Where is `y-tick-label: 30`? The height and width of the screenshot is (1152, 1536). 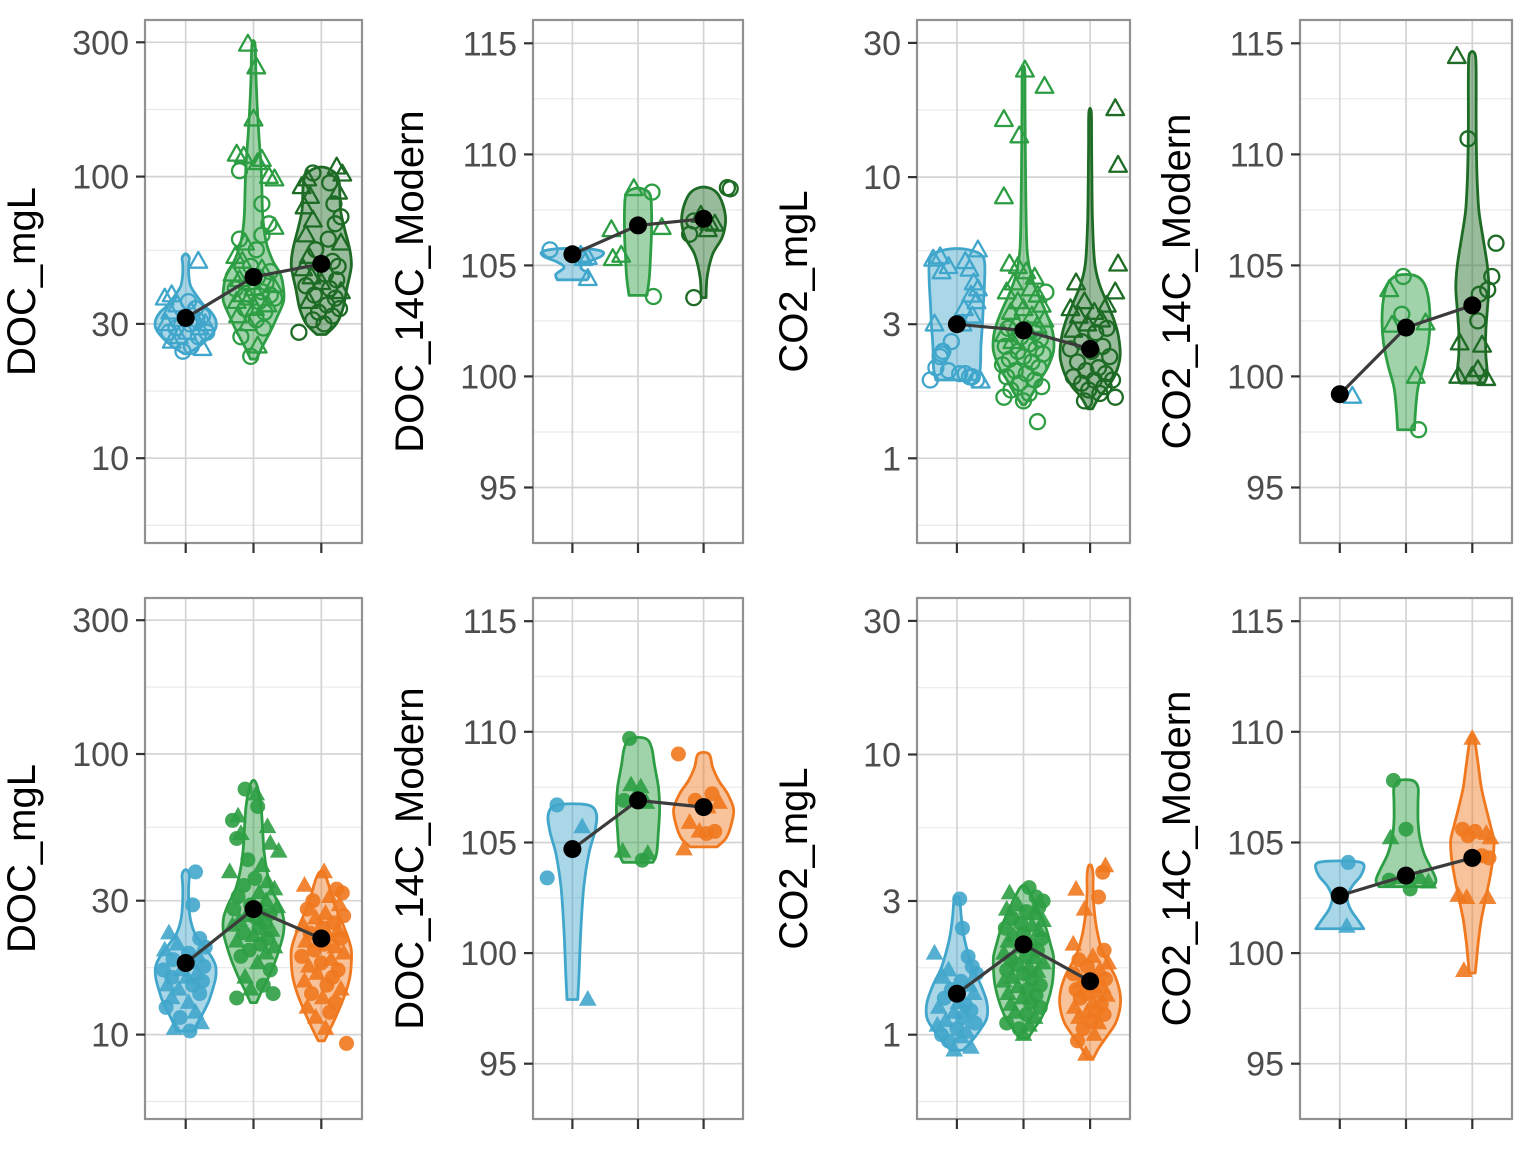
y-tick-label: 30 is located at coordinates (110, 325).